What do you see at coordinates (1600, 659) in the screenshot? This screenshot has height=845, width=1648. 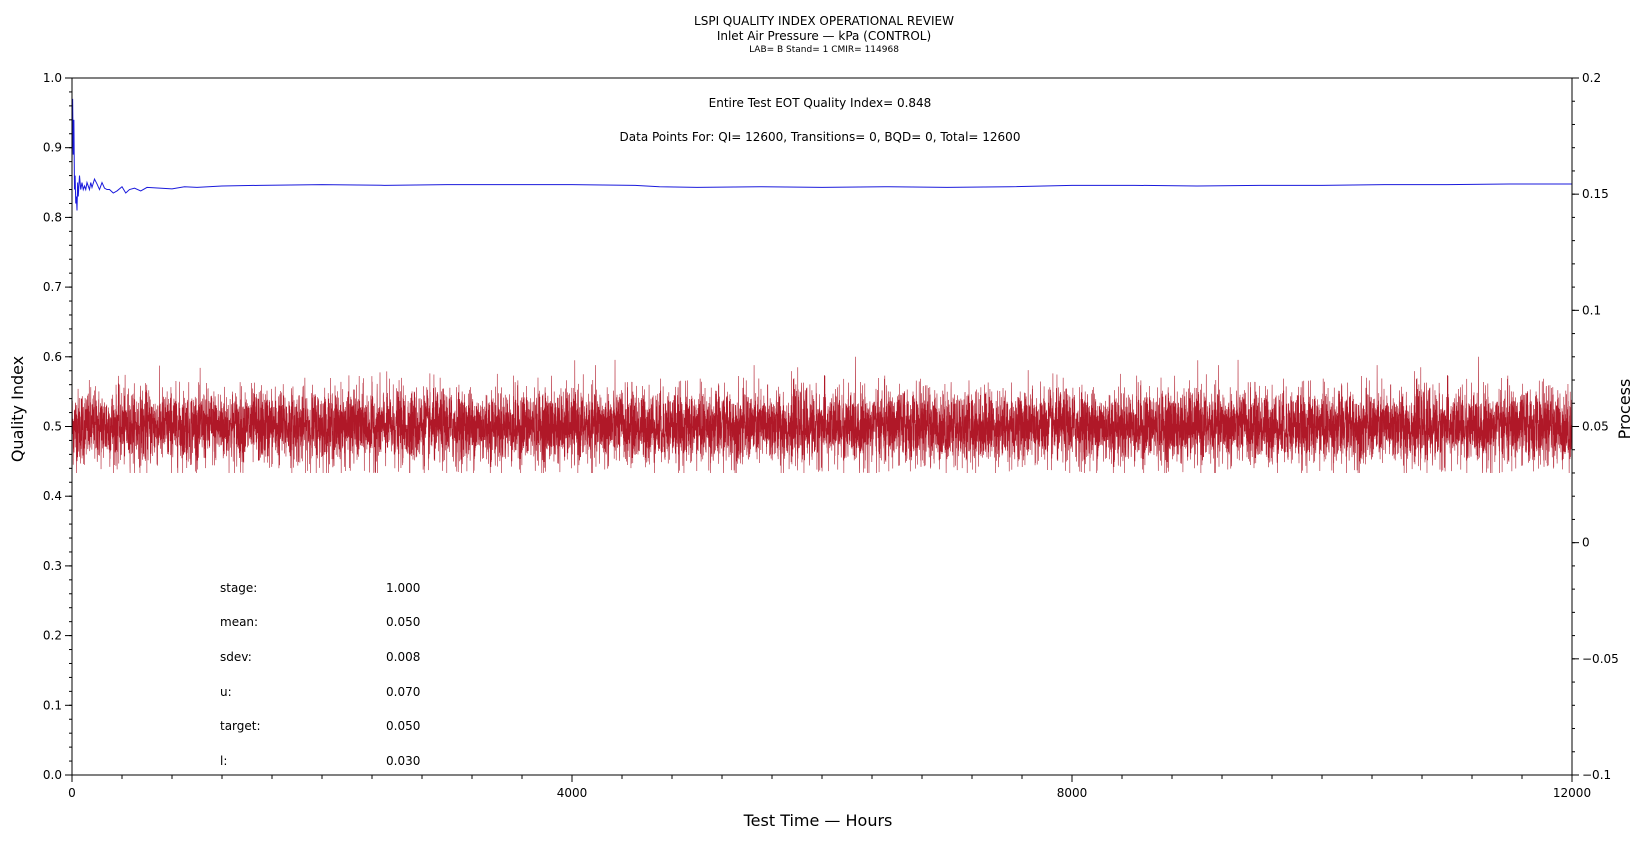 I see `y2-tick-label: −0.05` at bounding box center [1600, 659].